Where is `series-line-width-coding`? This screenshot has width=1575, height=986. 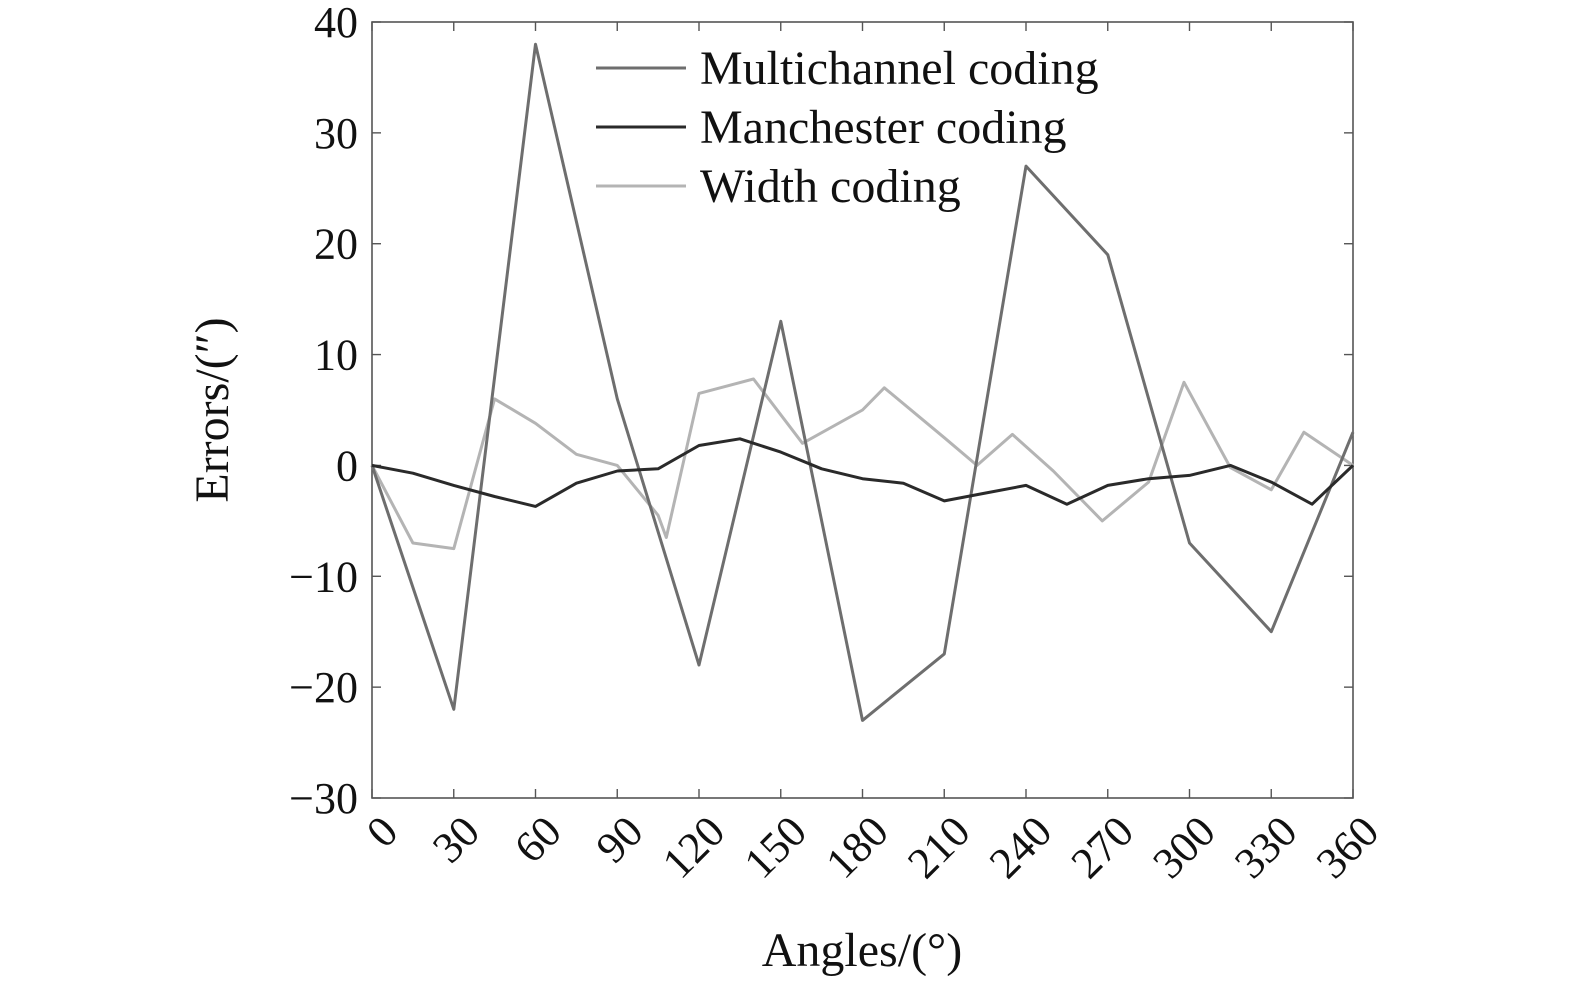
series-line-width-coding is located at coordinates (862, 464).